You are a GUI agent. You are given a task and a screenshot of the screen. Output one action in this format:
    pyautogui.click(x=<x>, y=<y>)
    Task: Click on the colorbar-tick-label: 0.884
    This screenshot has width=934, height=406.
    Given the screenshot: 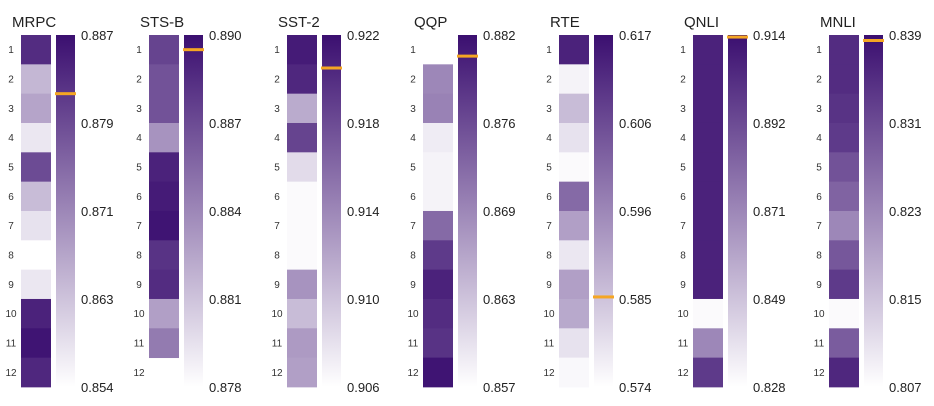 What is the action you would take?
    pyautogui.click(x=225, y=211)
    